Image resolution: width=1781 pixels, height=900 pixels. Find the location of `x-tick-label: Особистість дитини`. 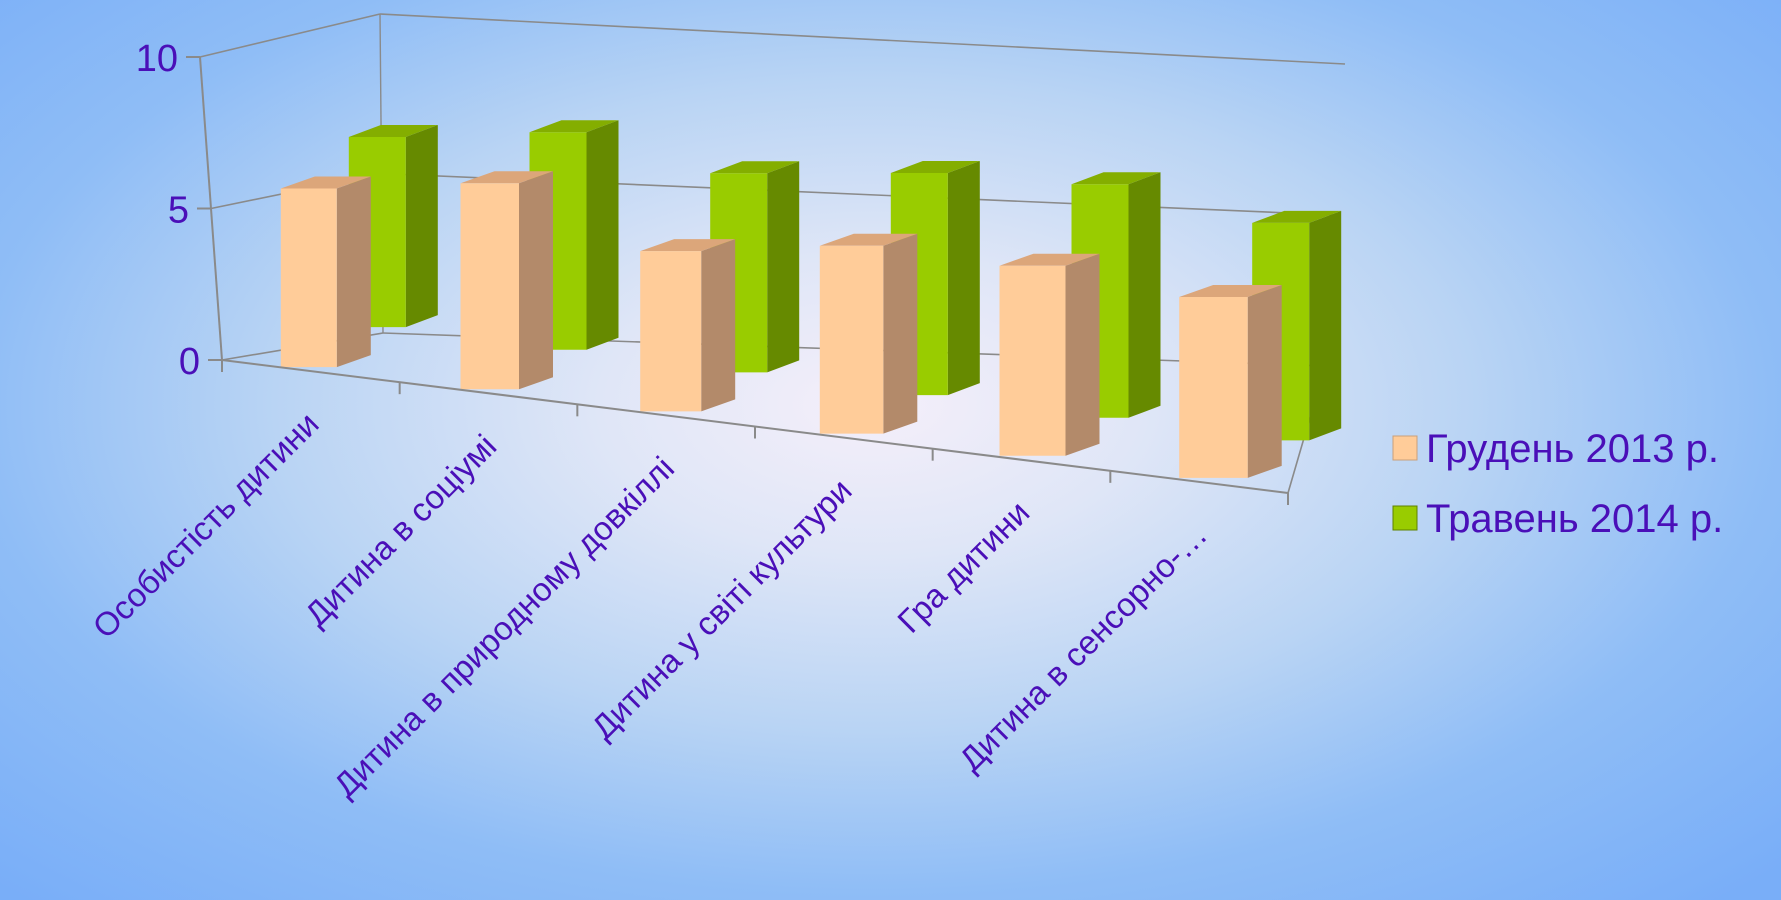

x-tick-label: Особистість дитини is located at coordinates (205, 525).